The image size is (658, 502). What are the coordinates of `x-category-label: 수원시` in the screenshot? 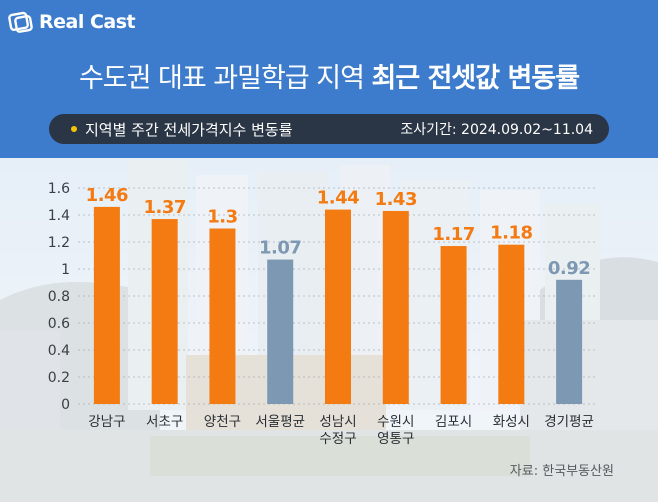 It's located at (395, 422).